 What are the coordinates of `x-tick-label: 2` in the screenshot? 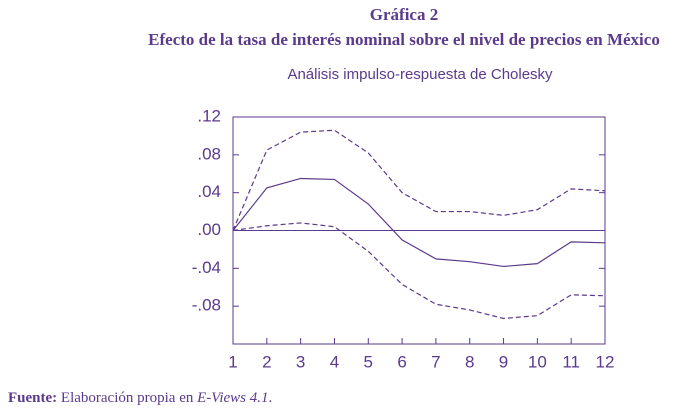 It's located at (266, 361).